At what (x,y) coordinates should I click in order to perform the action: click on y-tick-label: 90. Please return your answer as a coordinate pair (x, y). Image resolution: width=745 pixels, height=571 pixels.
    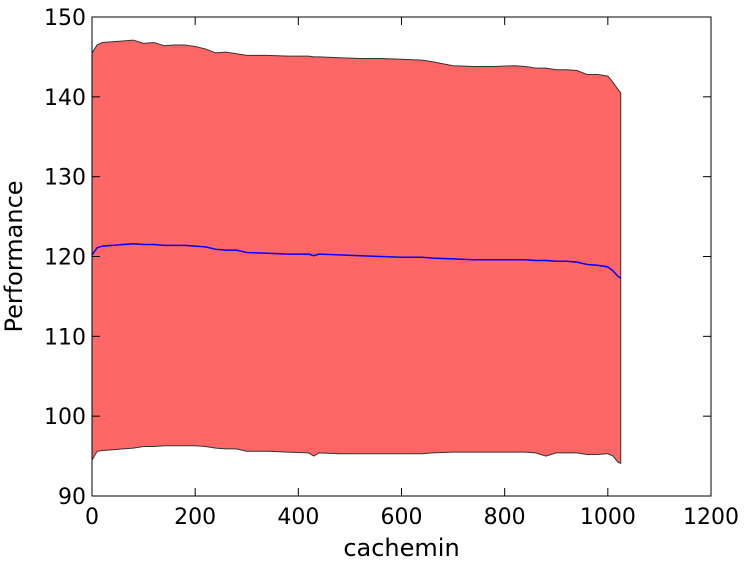
    Looking at the image, I should click on (72, 497).